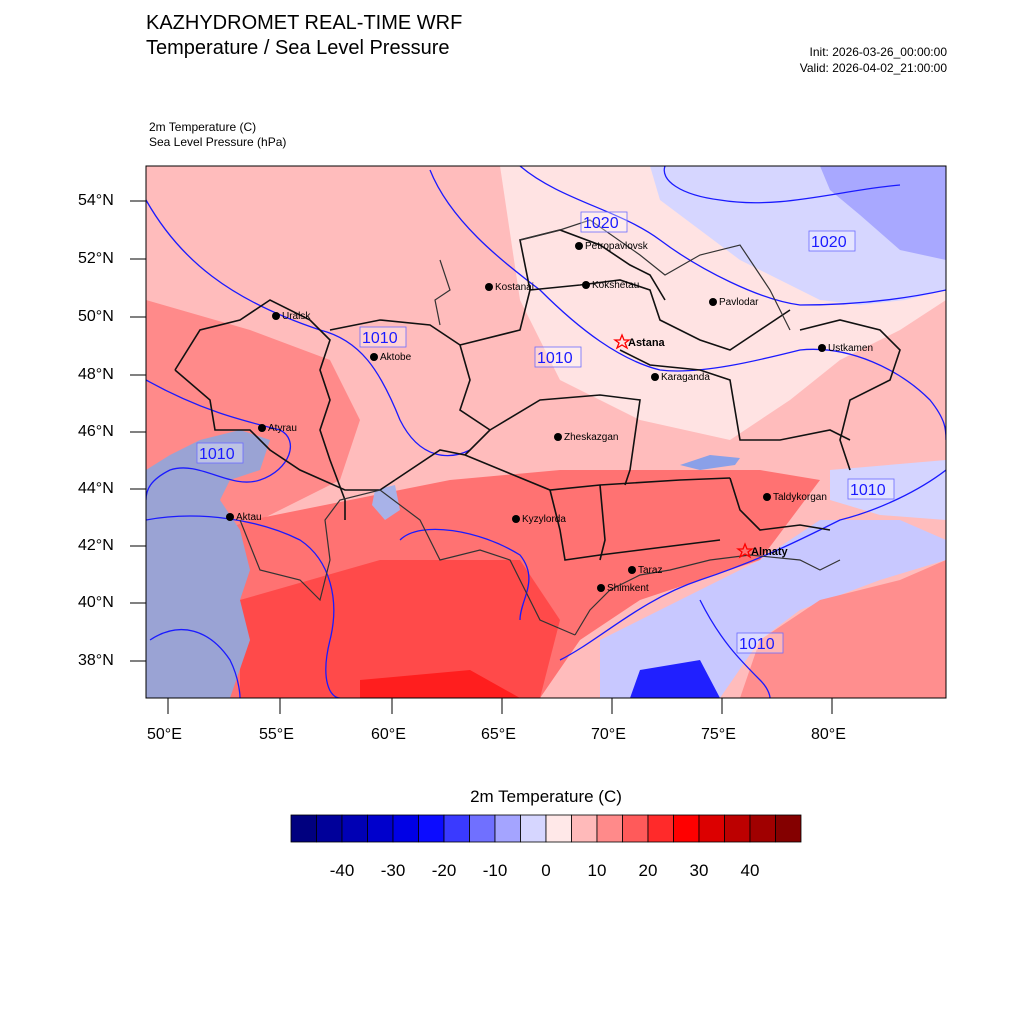  I want to click on lat-ticks, so click(138, 431).